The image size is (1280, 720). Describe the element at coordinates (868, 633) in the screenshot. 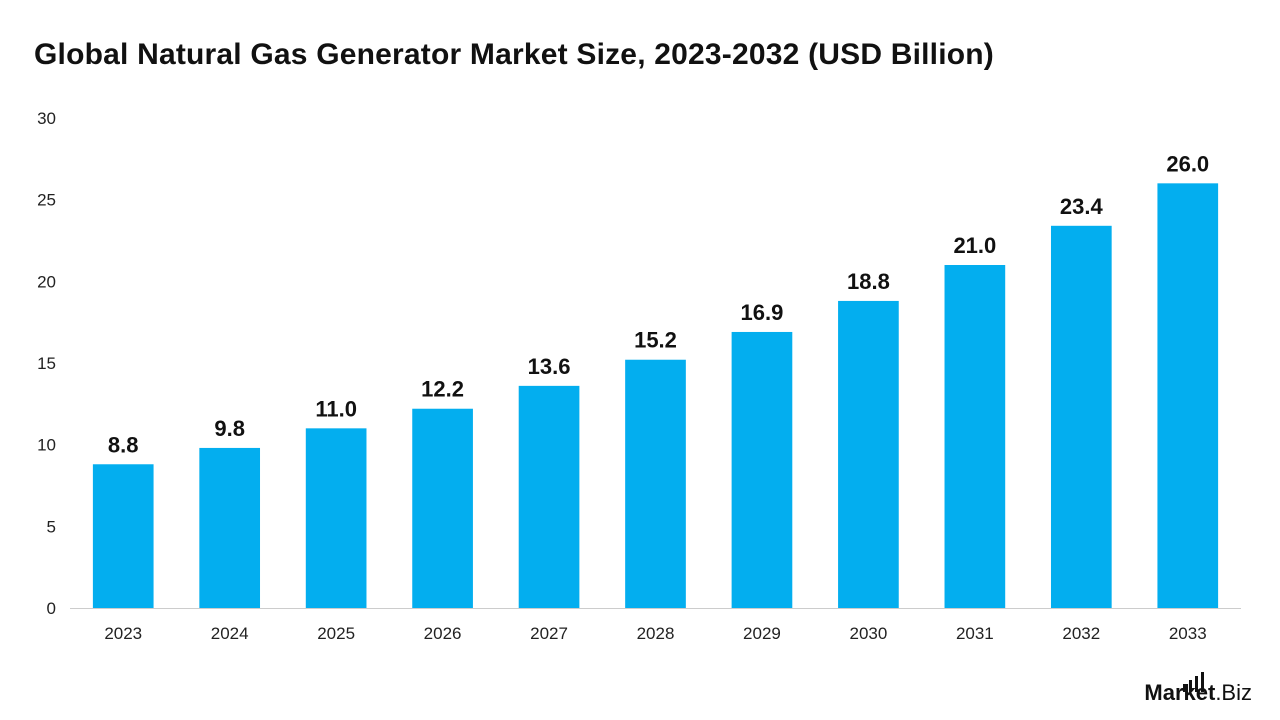

I see `x-tick-label: 2030` at that location.